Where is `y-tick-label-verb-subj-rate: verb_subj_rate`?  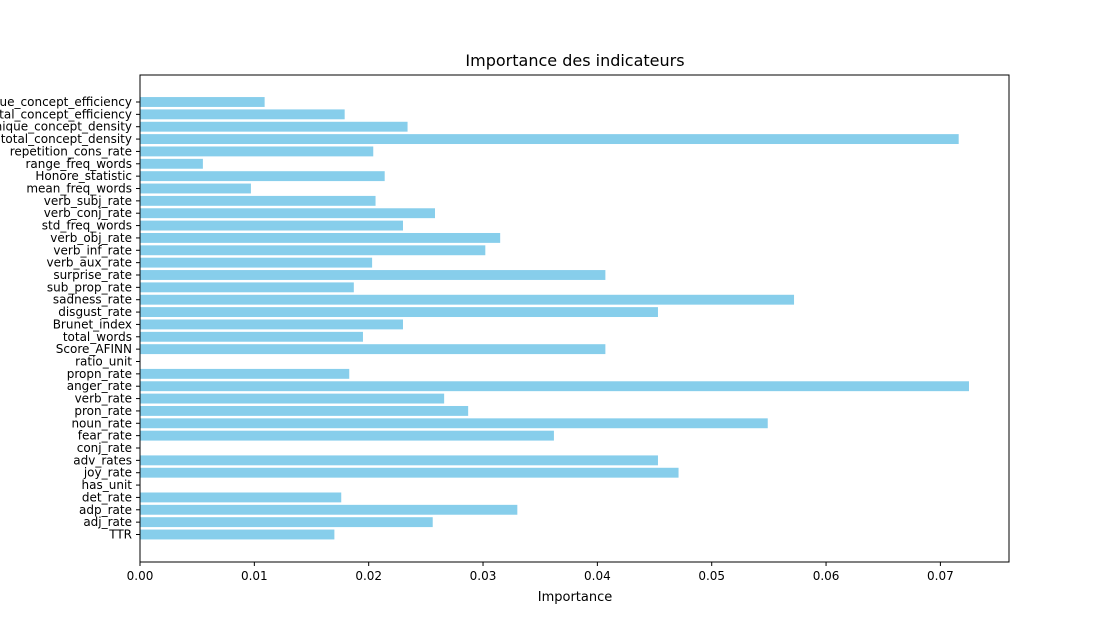
y-tick-label-verb-subj-rate: verb_subj_rate is located at coordinates (88, 201).